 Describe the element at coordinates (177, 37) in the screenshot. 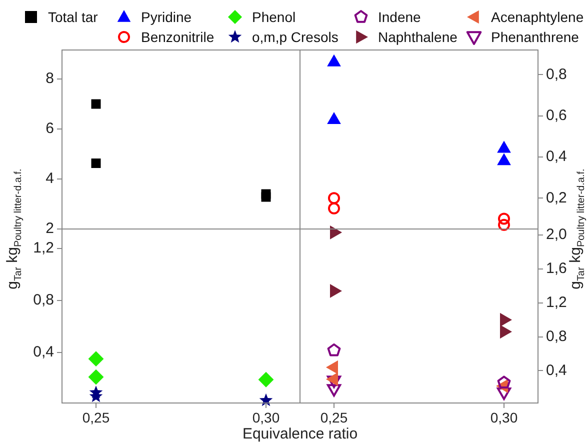

I see `legend-label: Benzonitrile` at that location.